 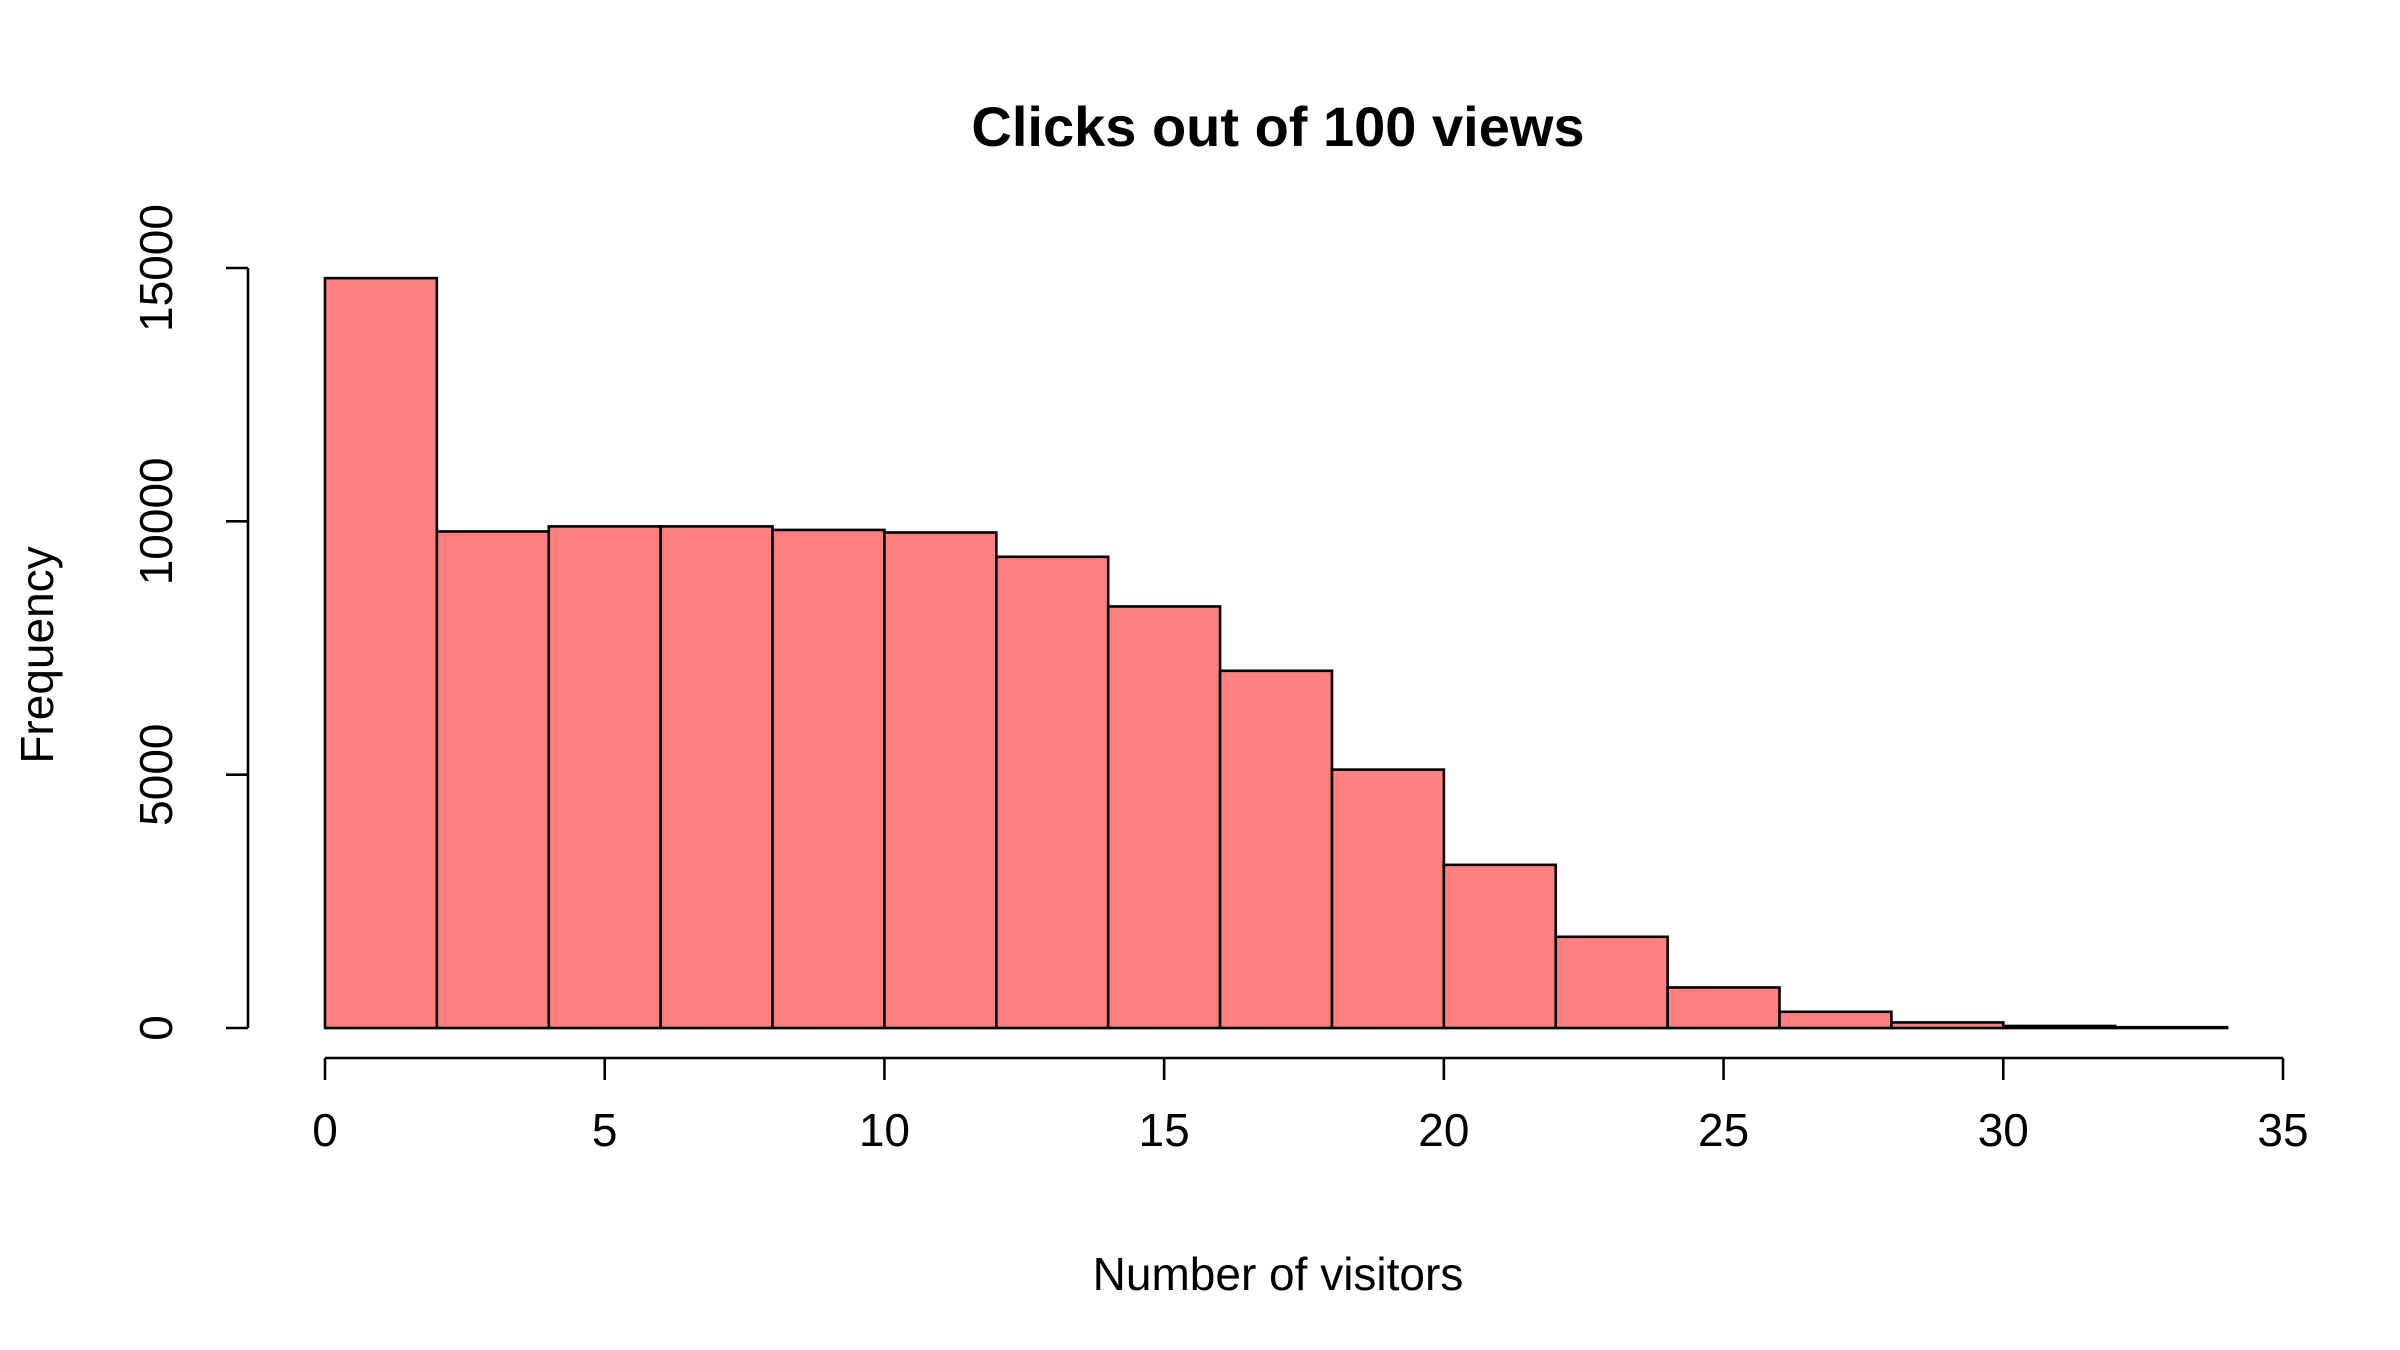 What do you see at coordinates (1277, 126) in the screenshot?
I see `chart-title: Clicks out of 100 views` at bounding box center [1277, 126].